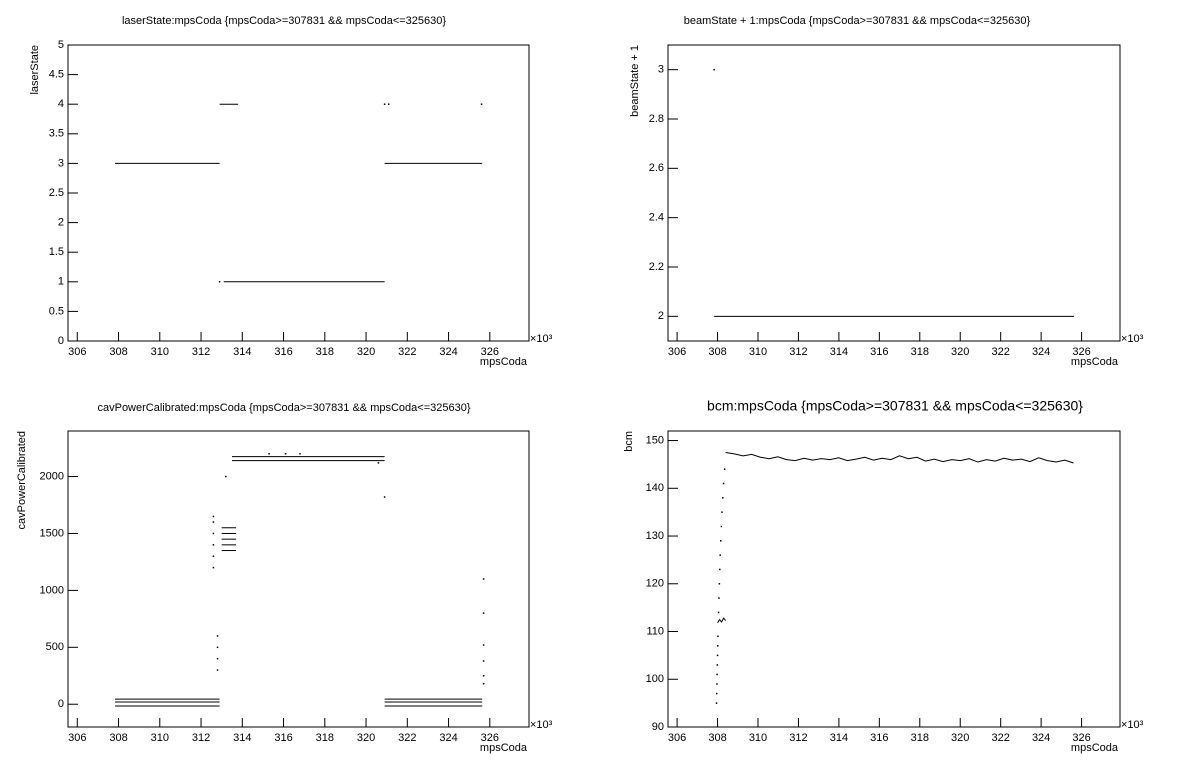  What do you see at coordinates (655, 440) in the screenshot?
I see `y-tick-label: 150` at bounding box center [655, 440].